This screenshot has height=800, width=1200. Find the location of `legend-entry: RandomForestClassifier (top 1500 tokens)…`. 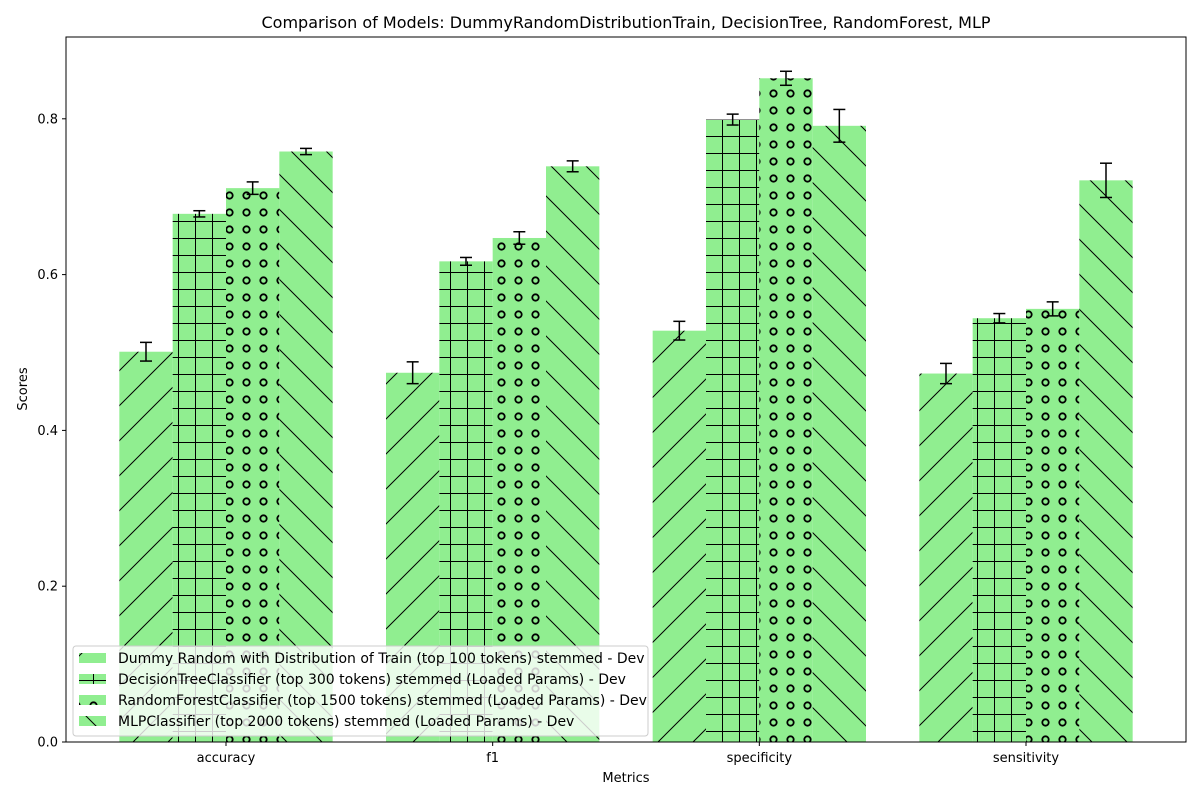

legend-entry: RandomForestClassifier (top 1500 tokens)… is located at coordinates (363, 701).